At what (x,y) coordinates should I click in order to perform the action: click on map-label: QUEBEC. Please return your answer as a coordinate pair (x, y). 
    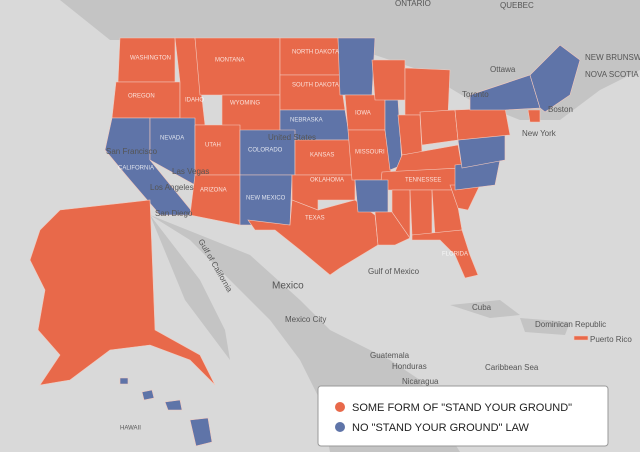
    Looking at the image, I should click on (517, 5).